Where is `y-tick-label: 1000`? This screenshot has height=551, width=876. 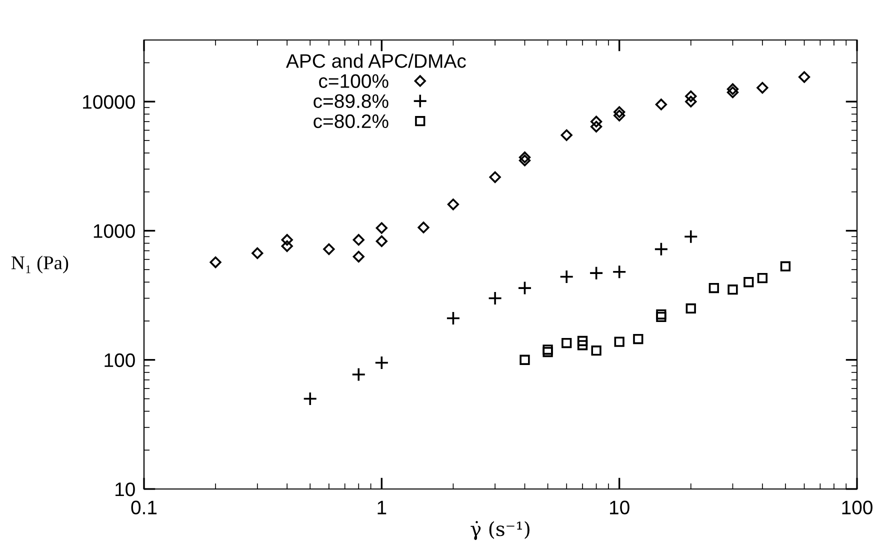 y-tick-label: 1000 is located at coordinates (114, 231).